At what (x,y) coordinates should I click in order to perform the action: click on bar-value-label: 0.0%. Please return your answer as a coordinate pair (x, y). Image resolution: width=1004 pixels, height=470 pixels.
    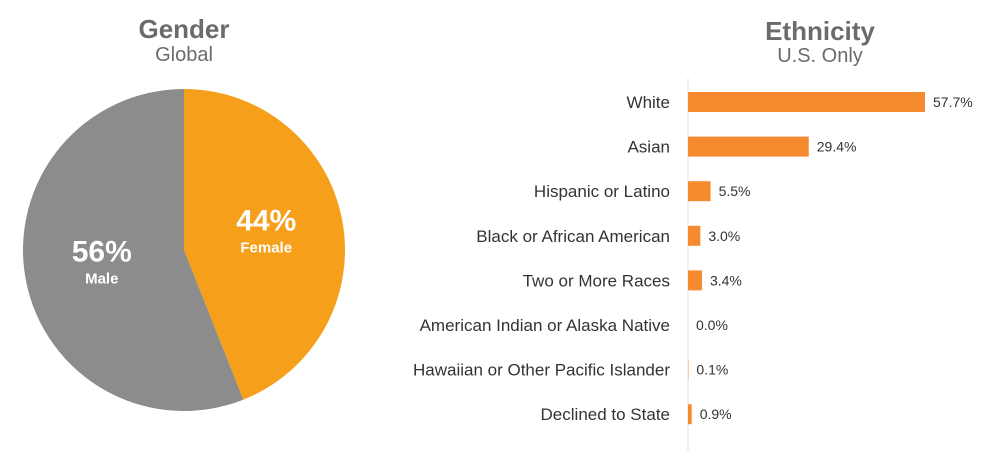
    Looking at the image, I should click on (712, 325).